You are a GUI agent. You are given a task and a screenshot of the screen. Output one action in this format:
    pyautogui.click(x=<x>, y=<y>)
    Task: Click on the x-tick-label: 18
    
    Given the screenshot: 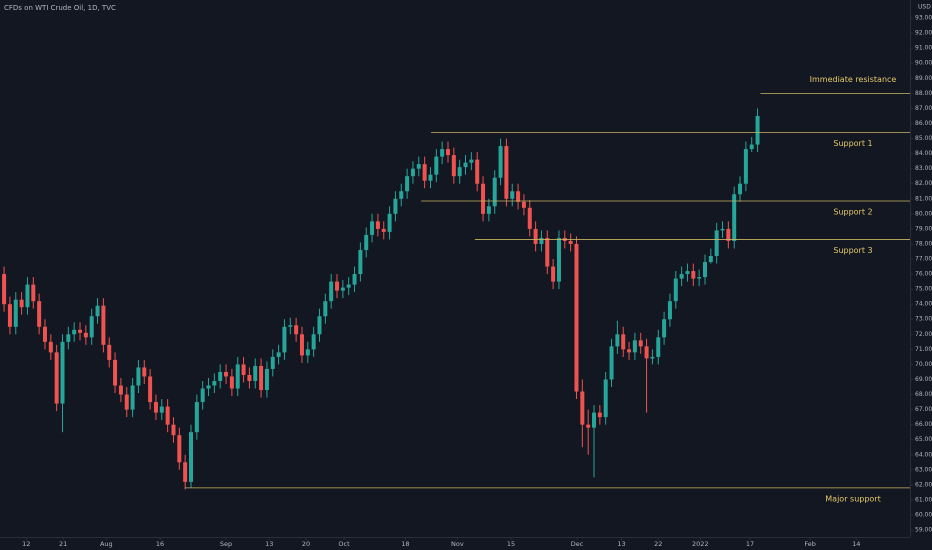 What is the action you would take?
    pyautogui.click(x=405, y=544)
    